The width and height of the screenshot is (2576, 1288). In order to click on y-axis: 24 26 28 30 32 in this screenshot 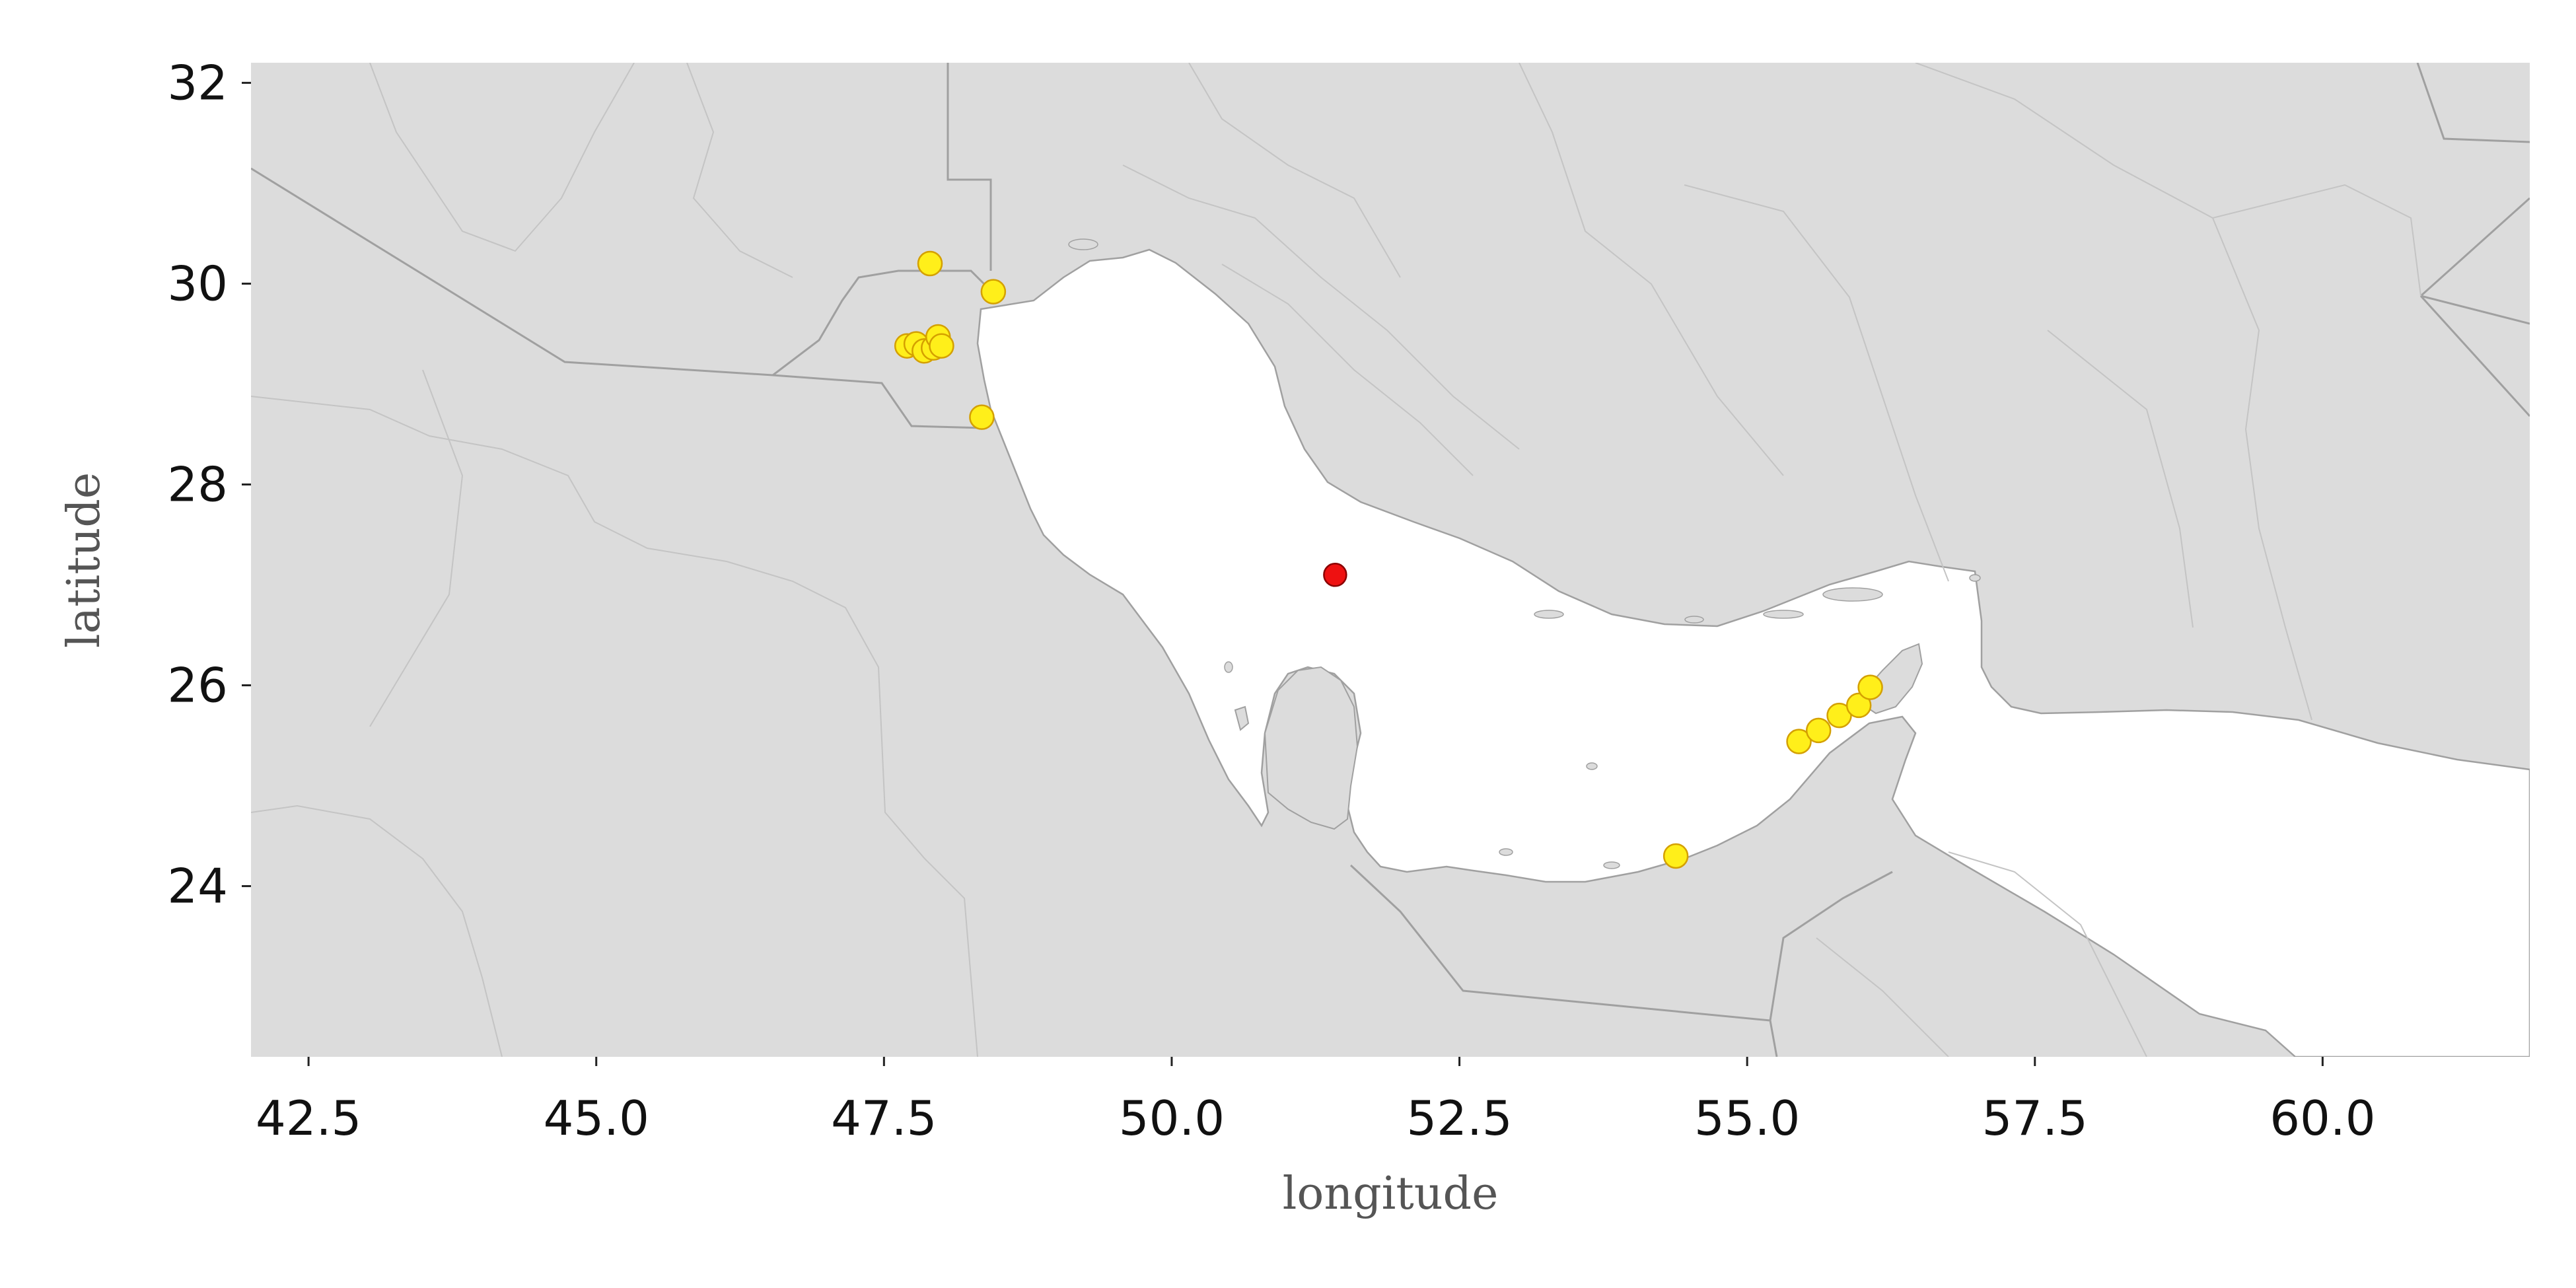, I will do `click(209, 484)`.